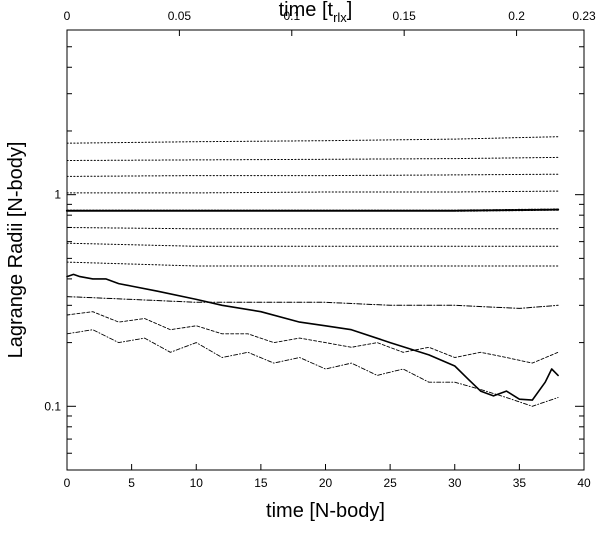 Image resolution: width=600 pixels, height=533 pixels. I want to click on top-axis-title-subscript: rlx, so click(340, 17).